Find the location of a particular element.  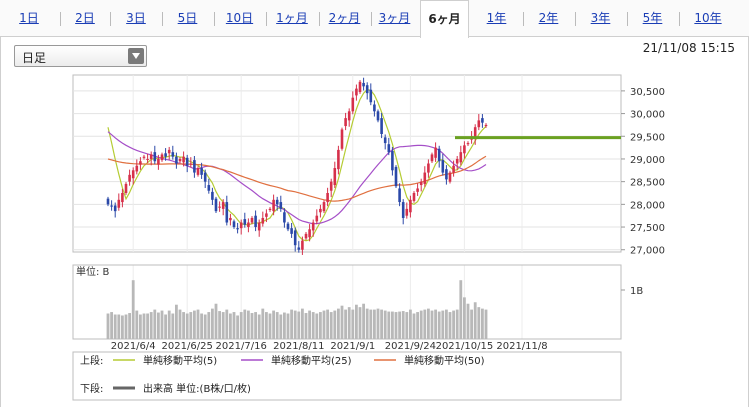

x-tick-label: 2021/9/24 is located at coordinates (410, 346).